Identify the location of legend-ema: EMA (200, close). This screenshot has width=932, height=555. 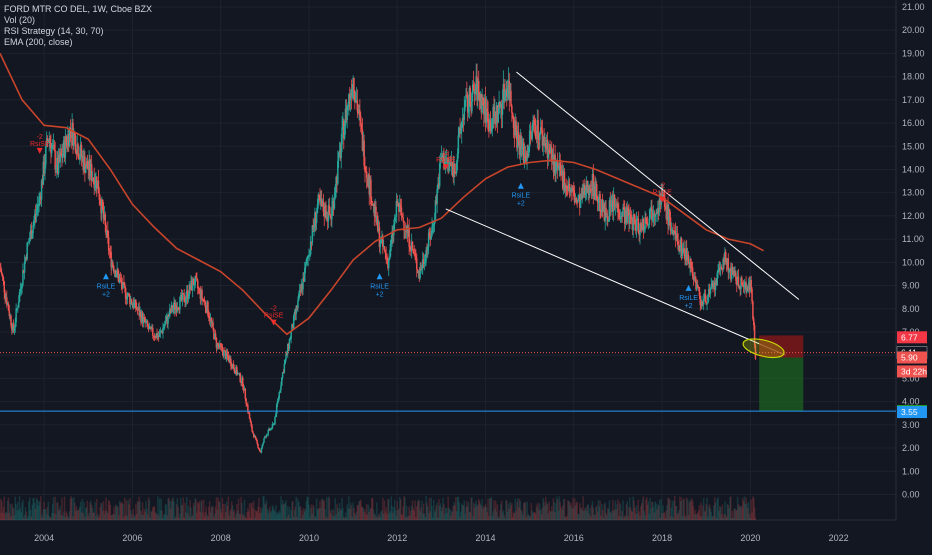
(38, 42).